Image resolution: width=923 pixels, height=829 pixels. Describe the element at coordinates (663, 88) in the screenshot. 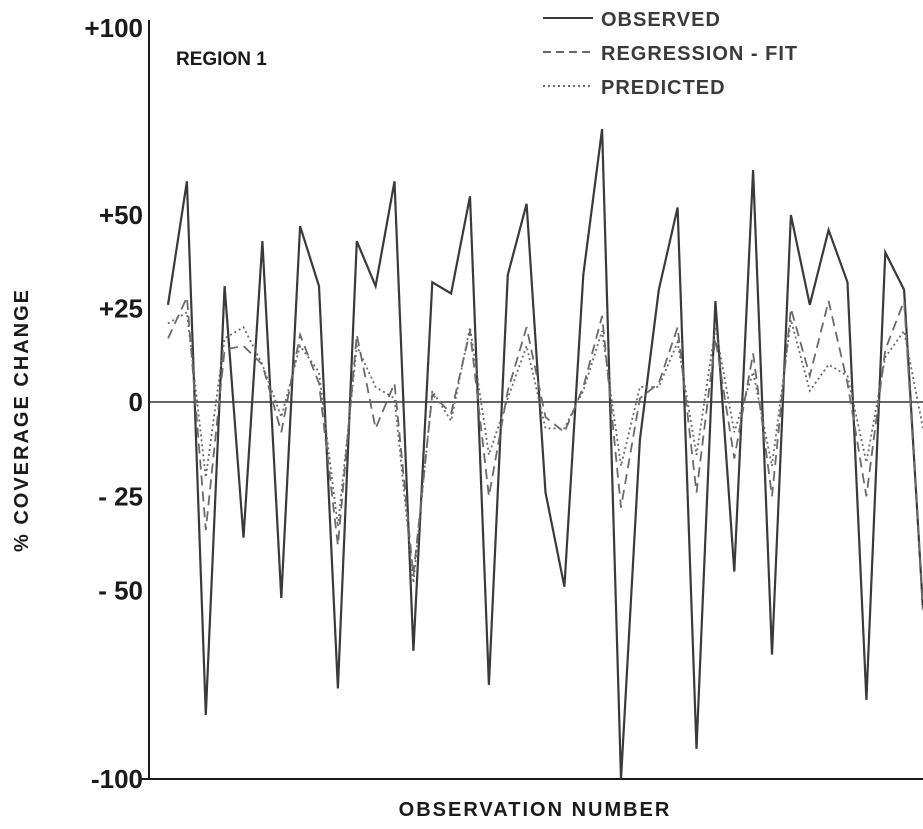

I see `legend-label-predicted: PREDICTED` at that location.